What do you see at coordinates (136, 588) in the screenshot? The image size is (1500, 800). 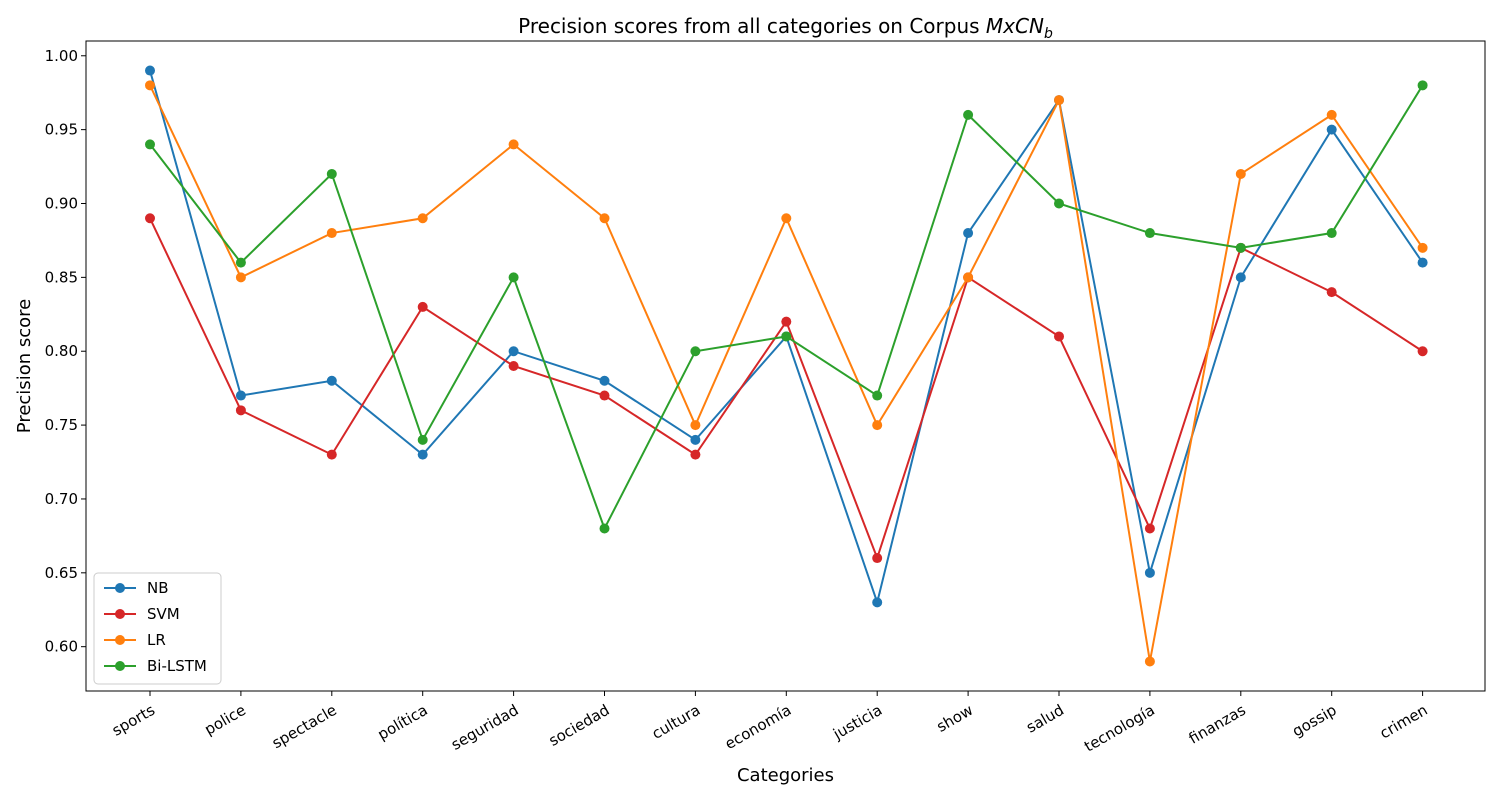 I see `legend-item: NB` at bounding box center [136, 588].